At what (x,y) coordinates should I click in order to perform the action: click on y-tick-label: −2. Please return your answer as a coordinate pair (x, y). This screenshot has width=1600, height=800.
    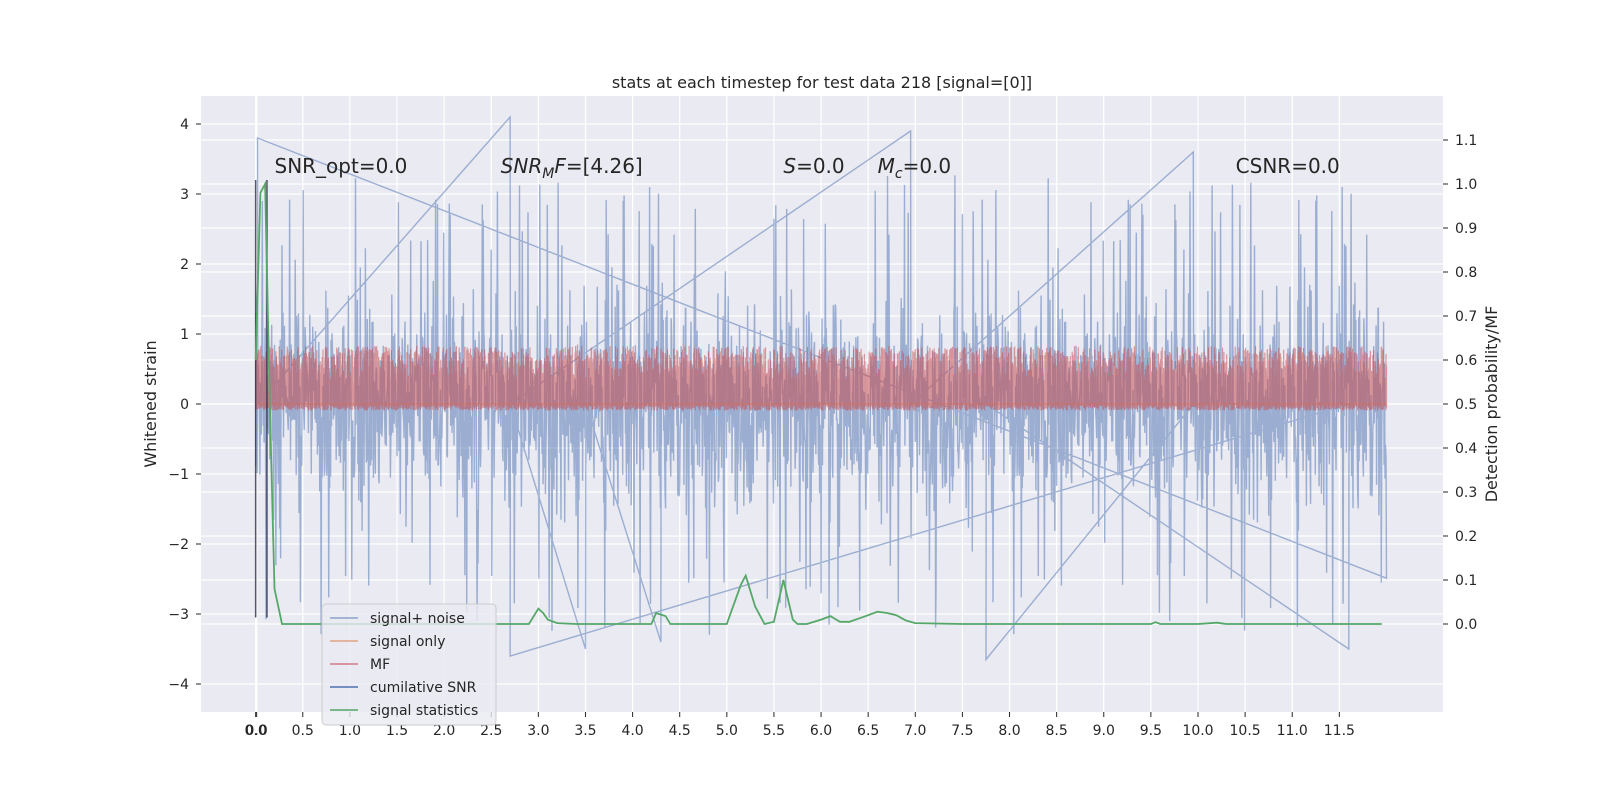
    Looking at the image, I should click on (178, 545).